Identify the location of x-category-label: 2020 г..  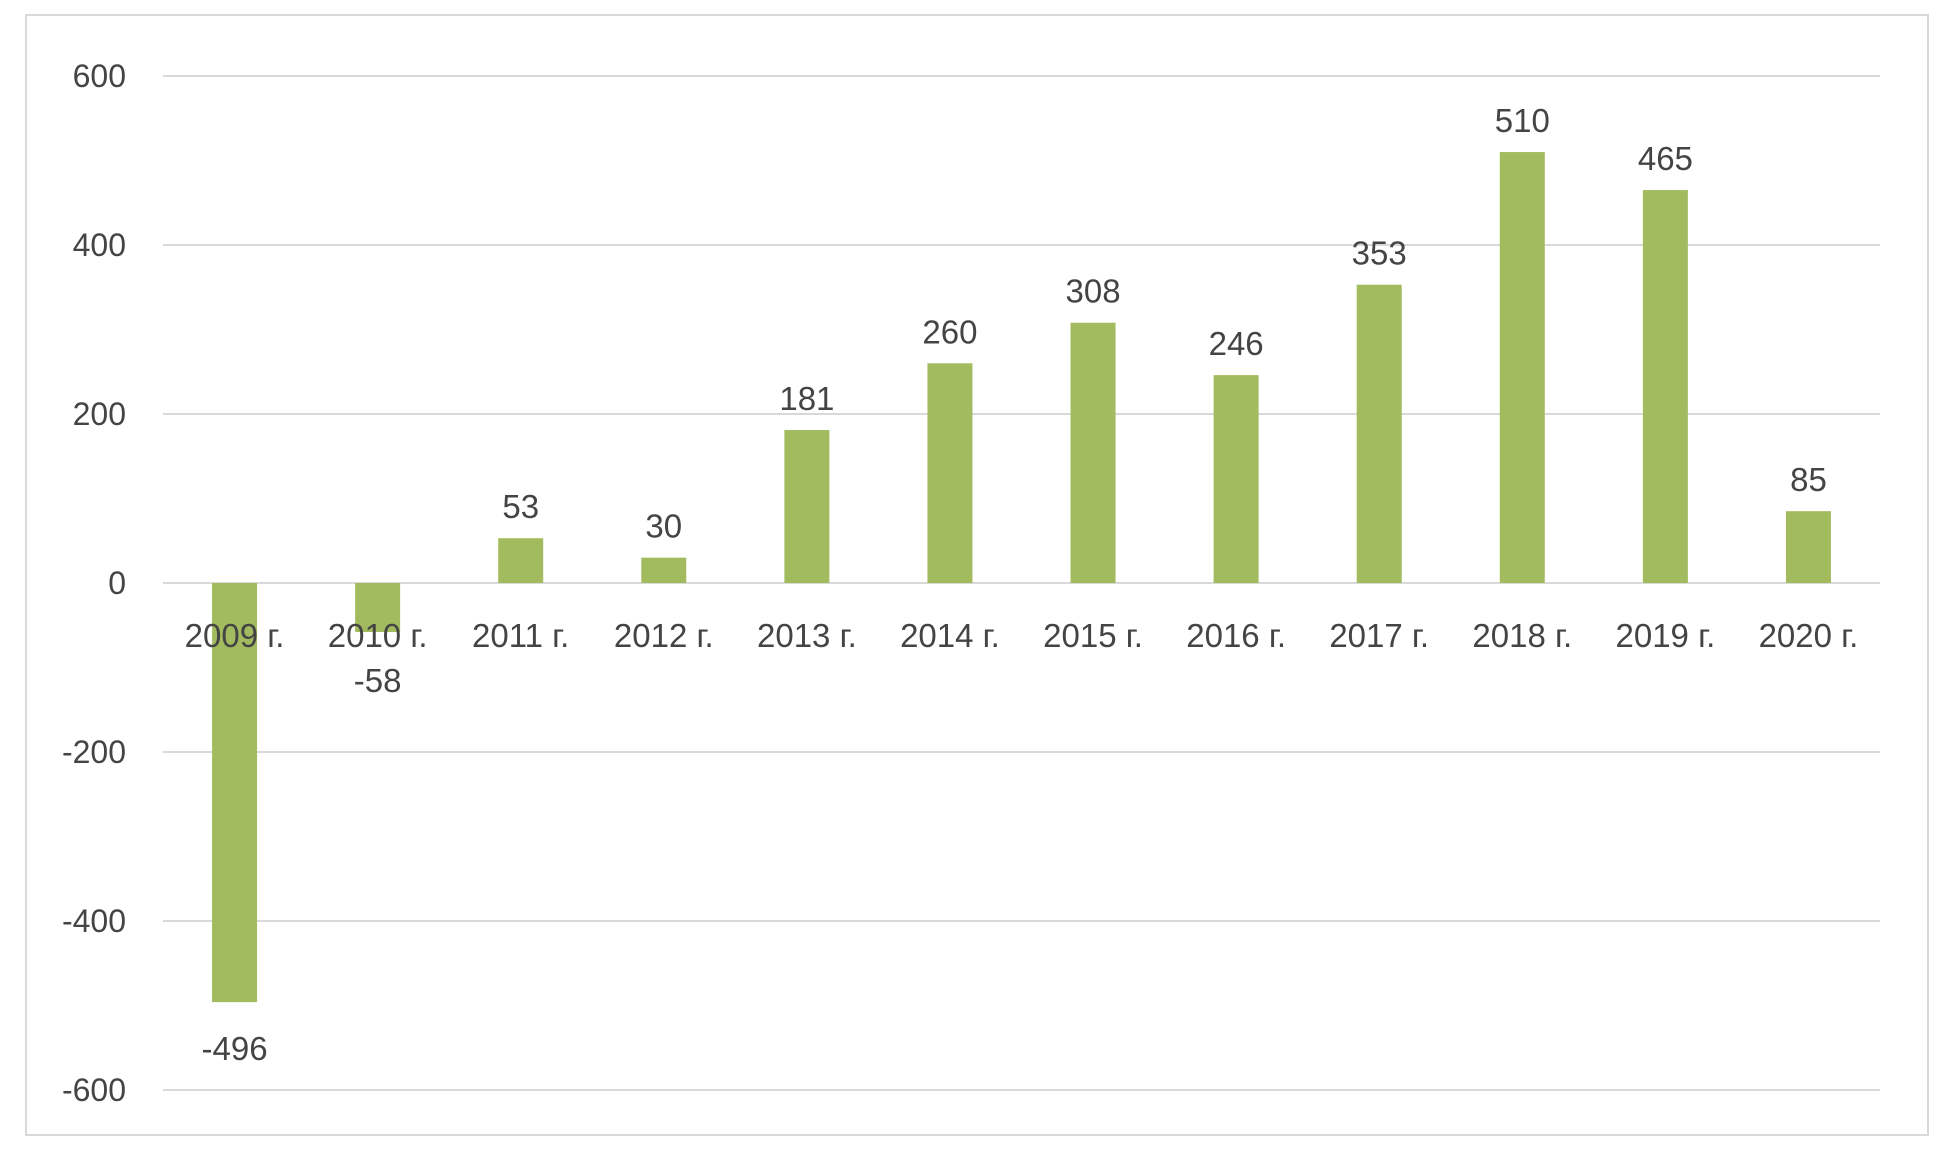
(1809, 635).